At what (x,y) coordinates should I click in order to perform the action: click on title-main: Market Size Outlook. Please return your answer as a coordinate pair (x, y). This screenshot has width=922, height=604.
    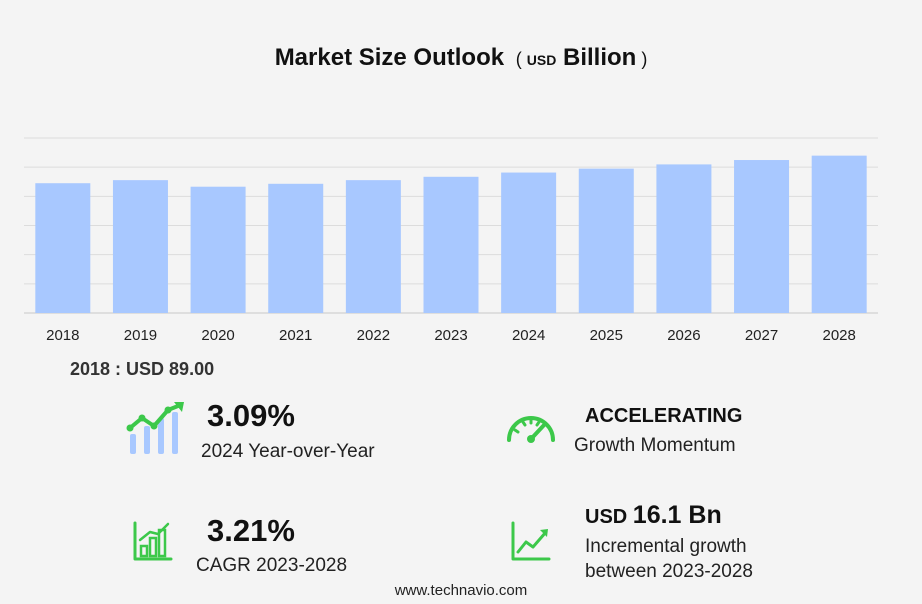
    Looking at the image, I should click on (389, 57).